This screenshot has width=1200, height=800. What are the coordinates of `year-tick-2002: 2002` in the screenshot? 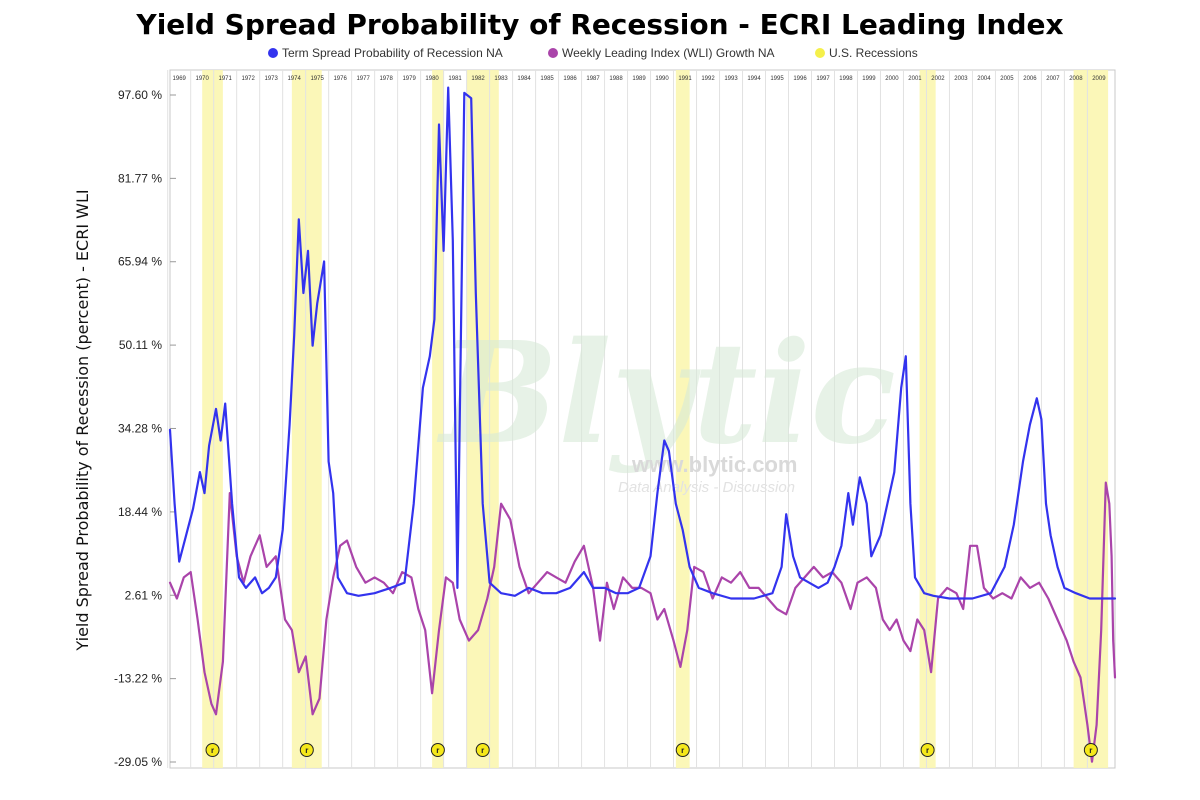 It's located at (938, 79).